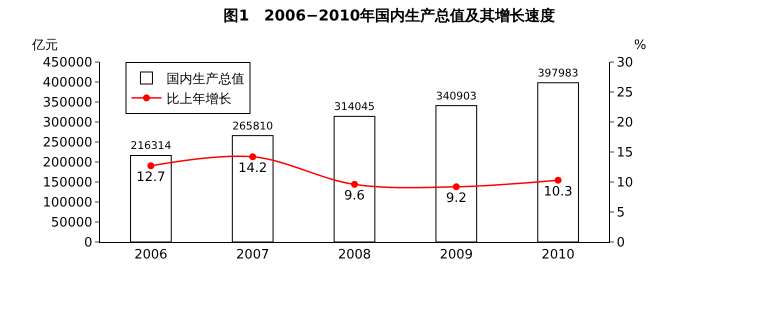 The width and height of the screenshot is (779, 336). What do you see at coordinates (67, 183) in the screenshot?
I see `y-tick-label: 150000` at bounding box center [67, 183].